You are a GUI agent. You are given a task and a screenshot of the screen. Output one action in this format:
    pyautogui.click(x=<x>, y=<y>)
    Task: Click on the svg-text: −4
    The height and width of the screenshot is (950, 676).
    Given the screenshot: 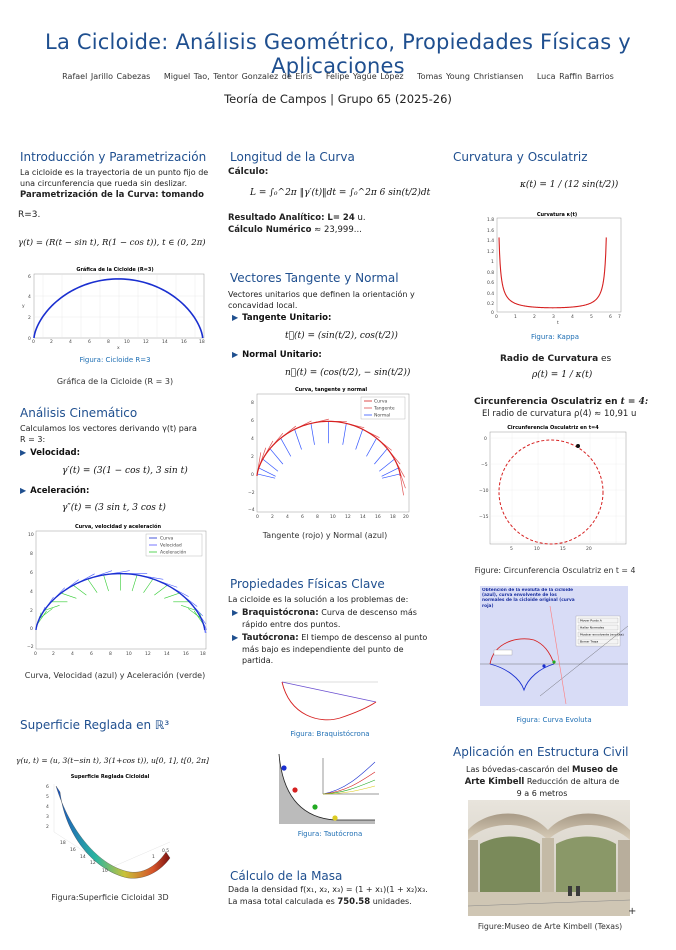 What is the action you would take?
    pyautogui.click(x=251, y=510)
    